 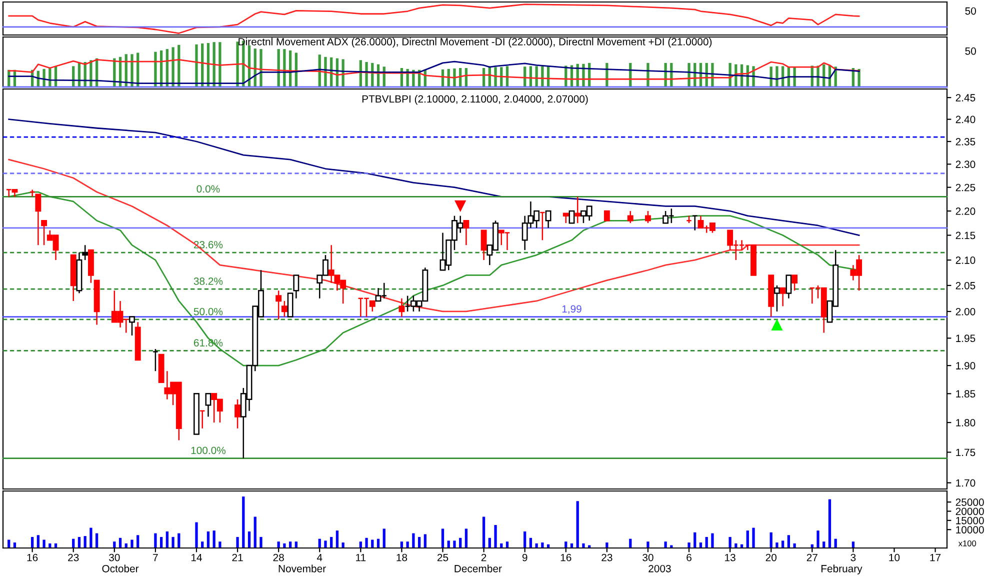 I want to click on x-tick-label: 10, so click(x=894, y=558).